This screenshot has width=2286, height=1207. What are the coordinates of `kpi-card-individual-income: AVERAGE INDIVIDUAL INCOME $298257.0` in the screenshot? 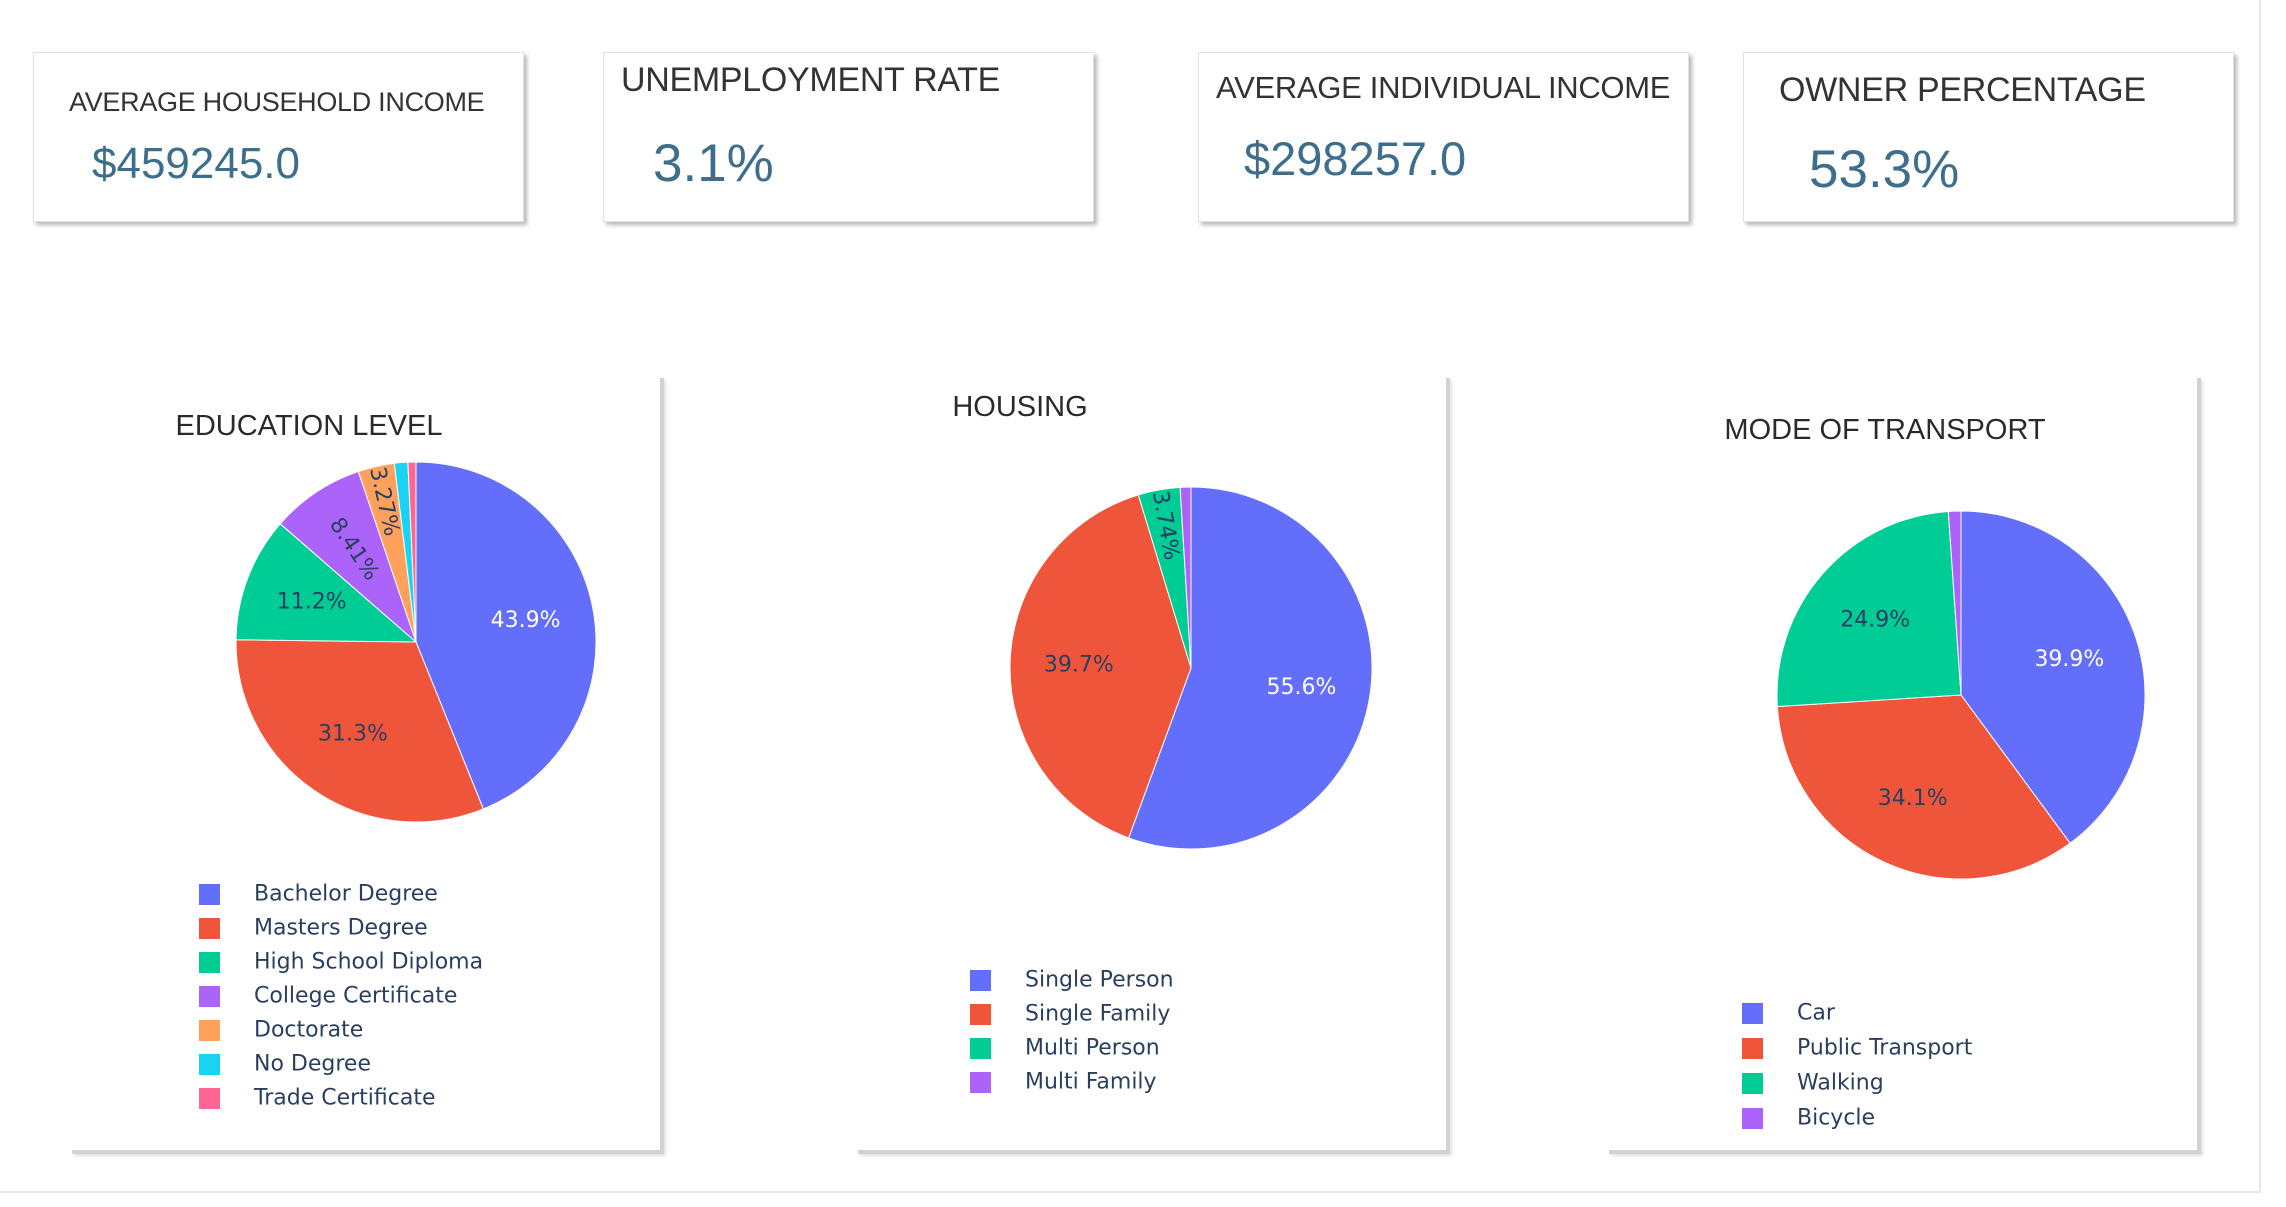 It's located at (1443, 137).